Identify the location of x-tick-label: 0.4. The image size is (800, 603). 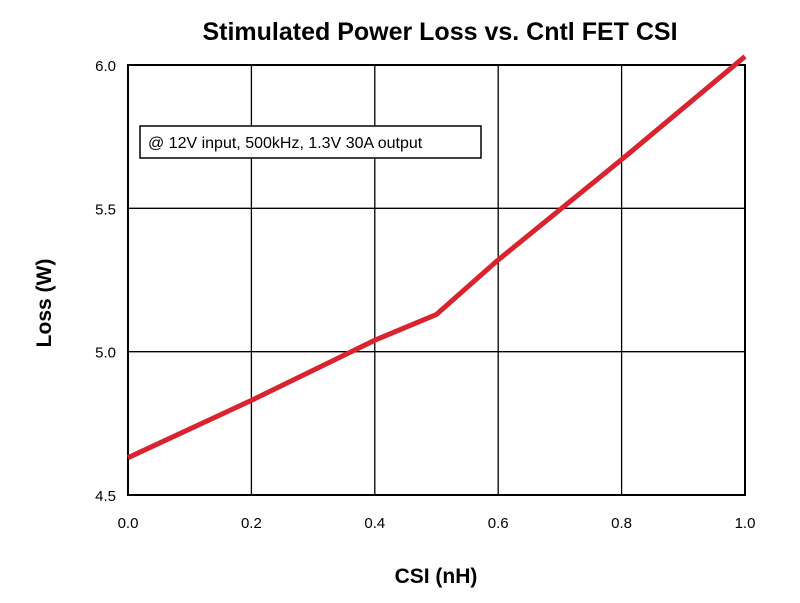
(374, 523).